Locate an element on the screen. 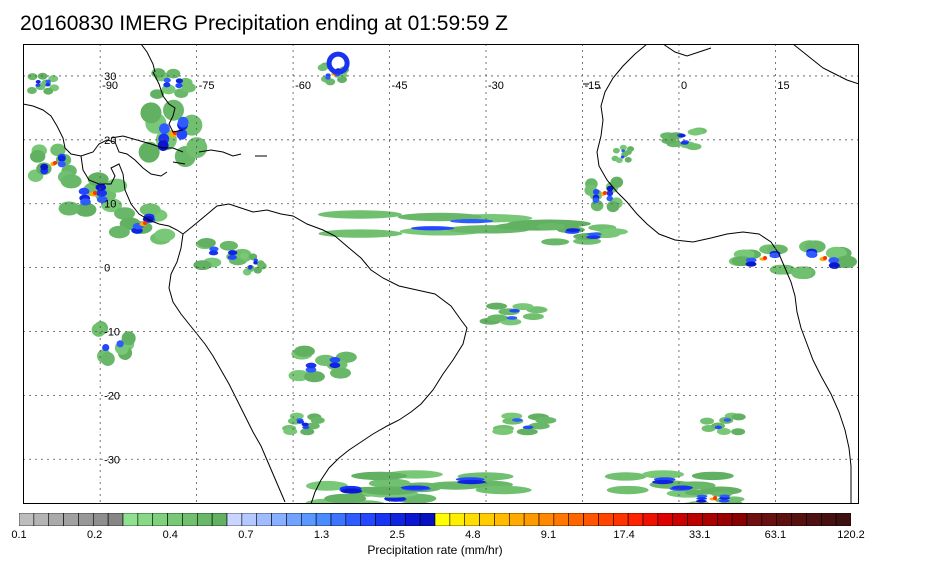  colorbar is located at coordinates (435, 519).